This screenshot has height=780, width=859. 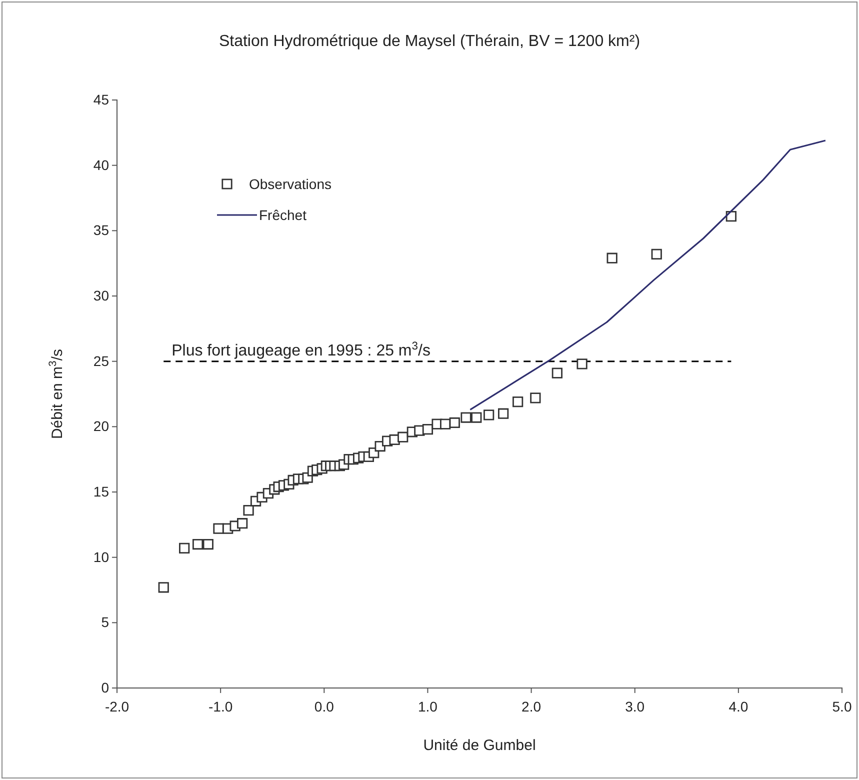 What do you see at coordinates (738, 706) in the screenshot?
I see `x-tick-label: 4.0` at bounding box center [738, 706].